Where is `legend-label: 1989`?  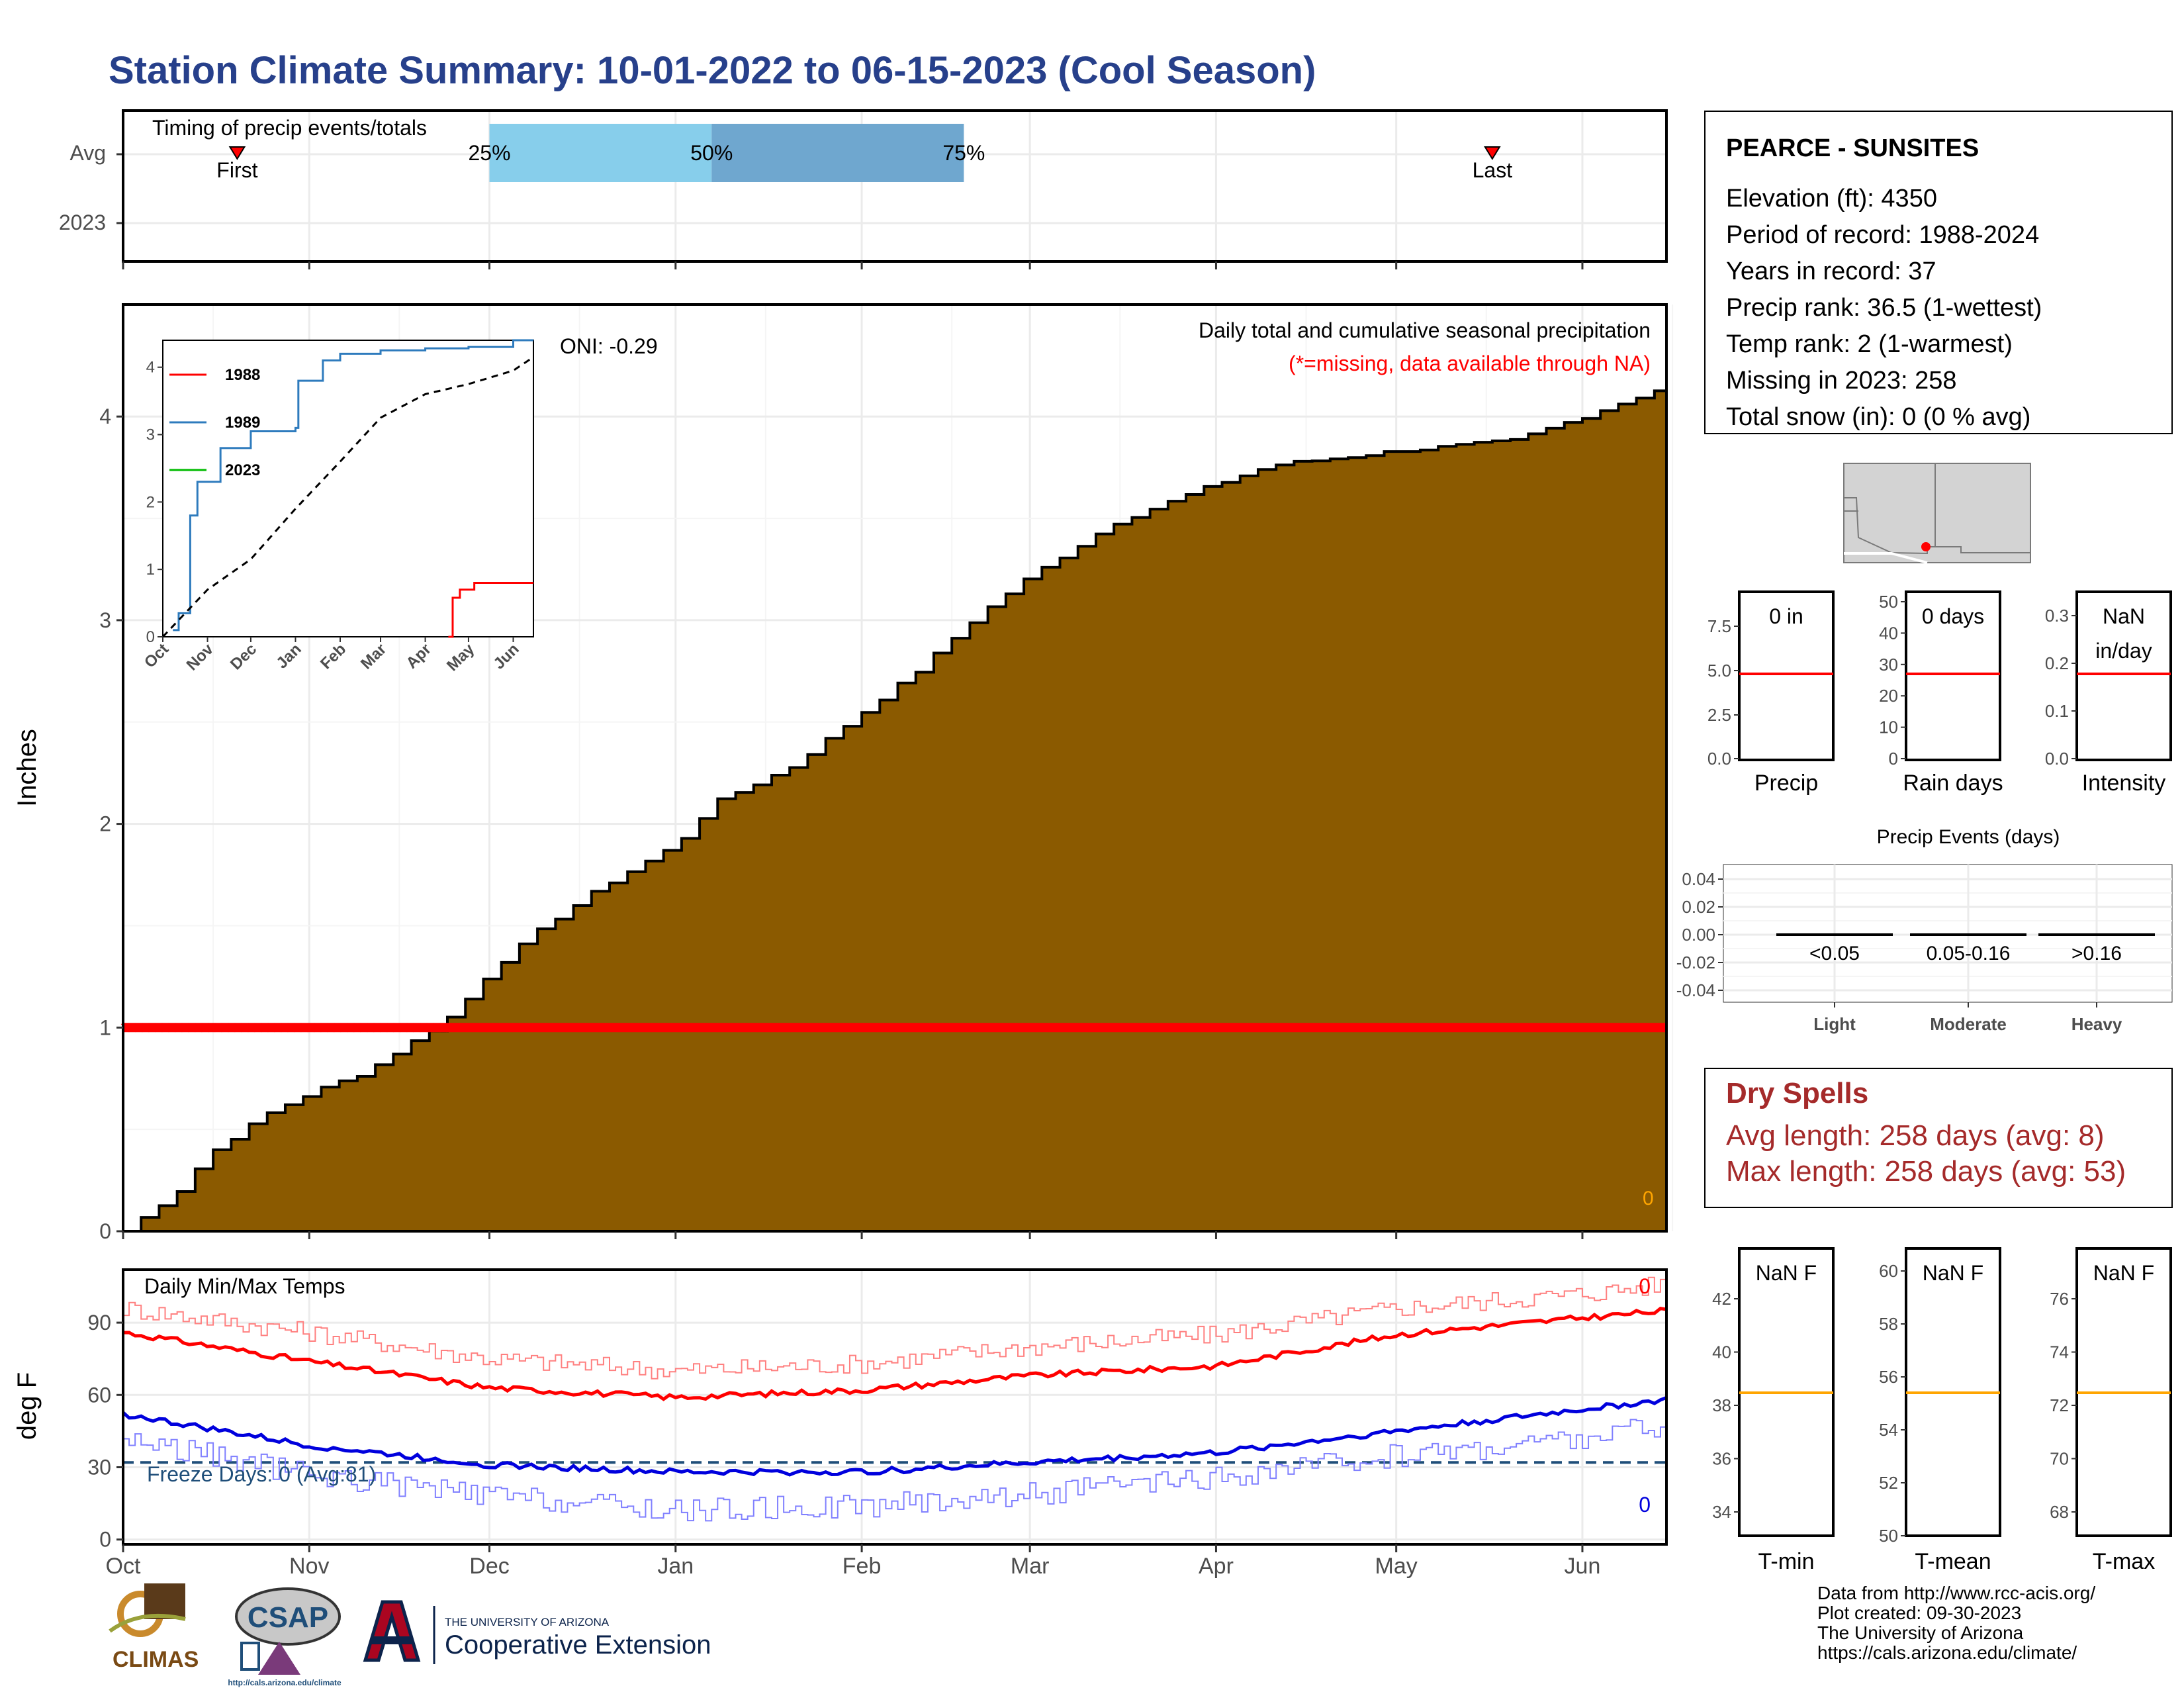
legend-label: 1989 is located at coordinates (242, 423).